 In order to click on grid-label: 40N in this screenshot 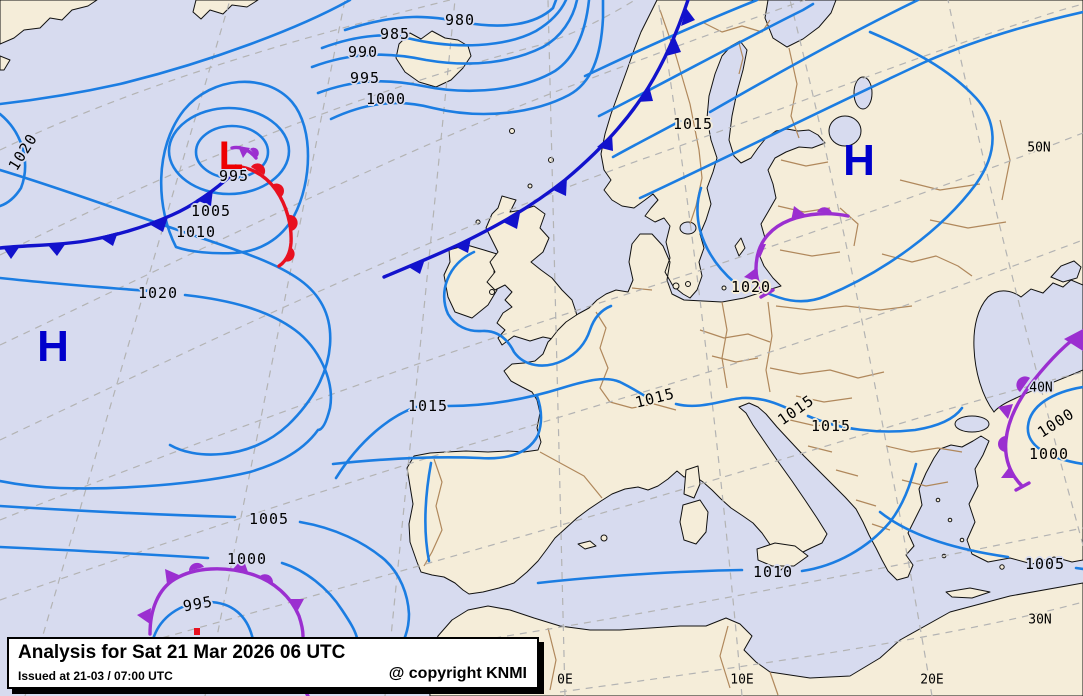, I will do `click(1041, 388)`.